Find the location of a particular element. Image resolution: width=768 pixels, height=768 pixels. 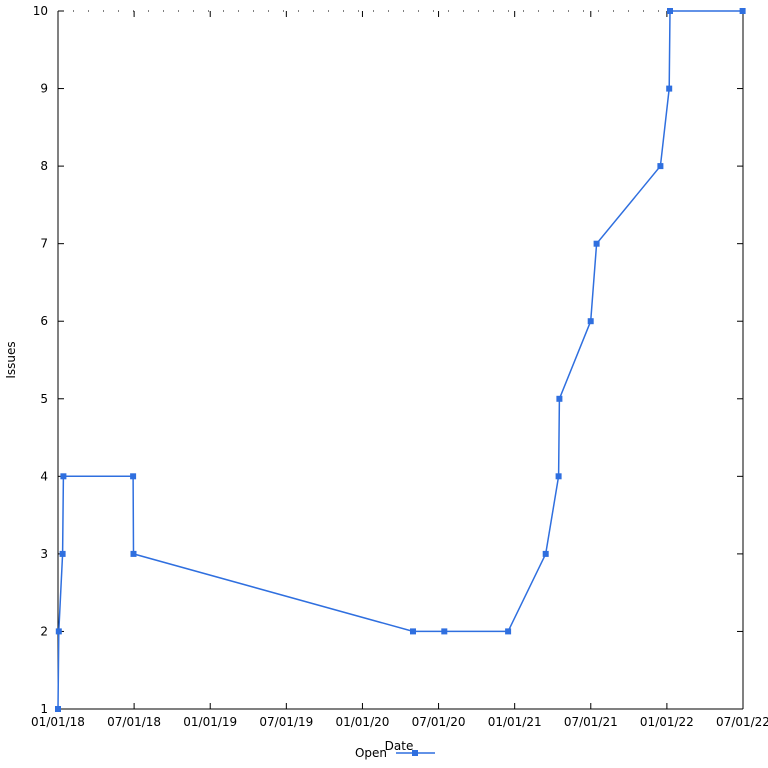

x-tick-label: 07/01/22 is located at coordinates (742, 722).